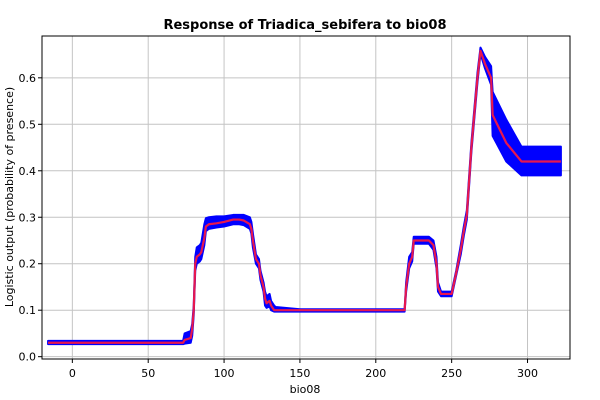  I want to click on y-tick-label: 0.3, so click(28, 217).